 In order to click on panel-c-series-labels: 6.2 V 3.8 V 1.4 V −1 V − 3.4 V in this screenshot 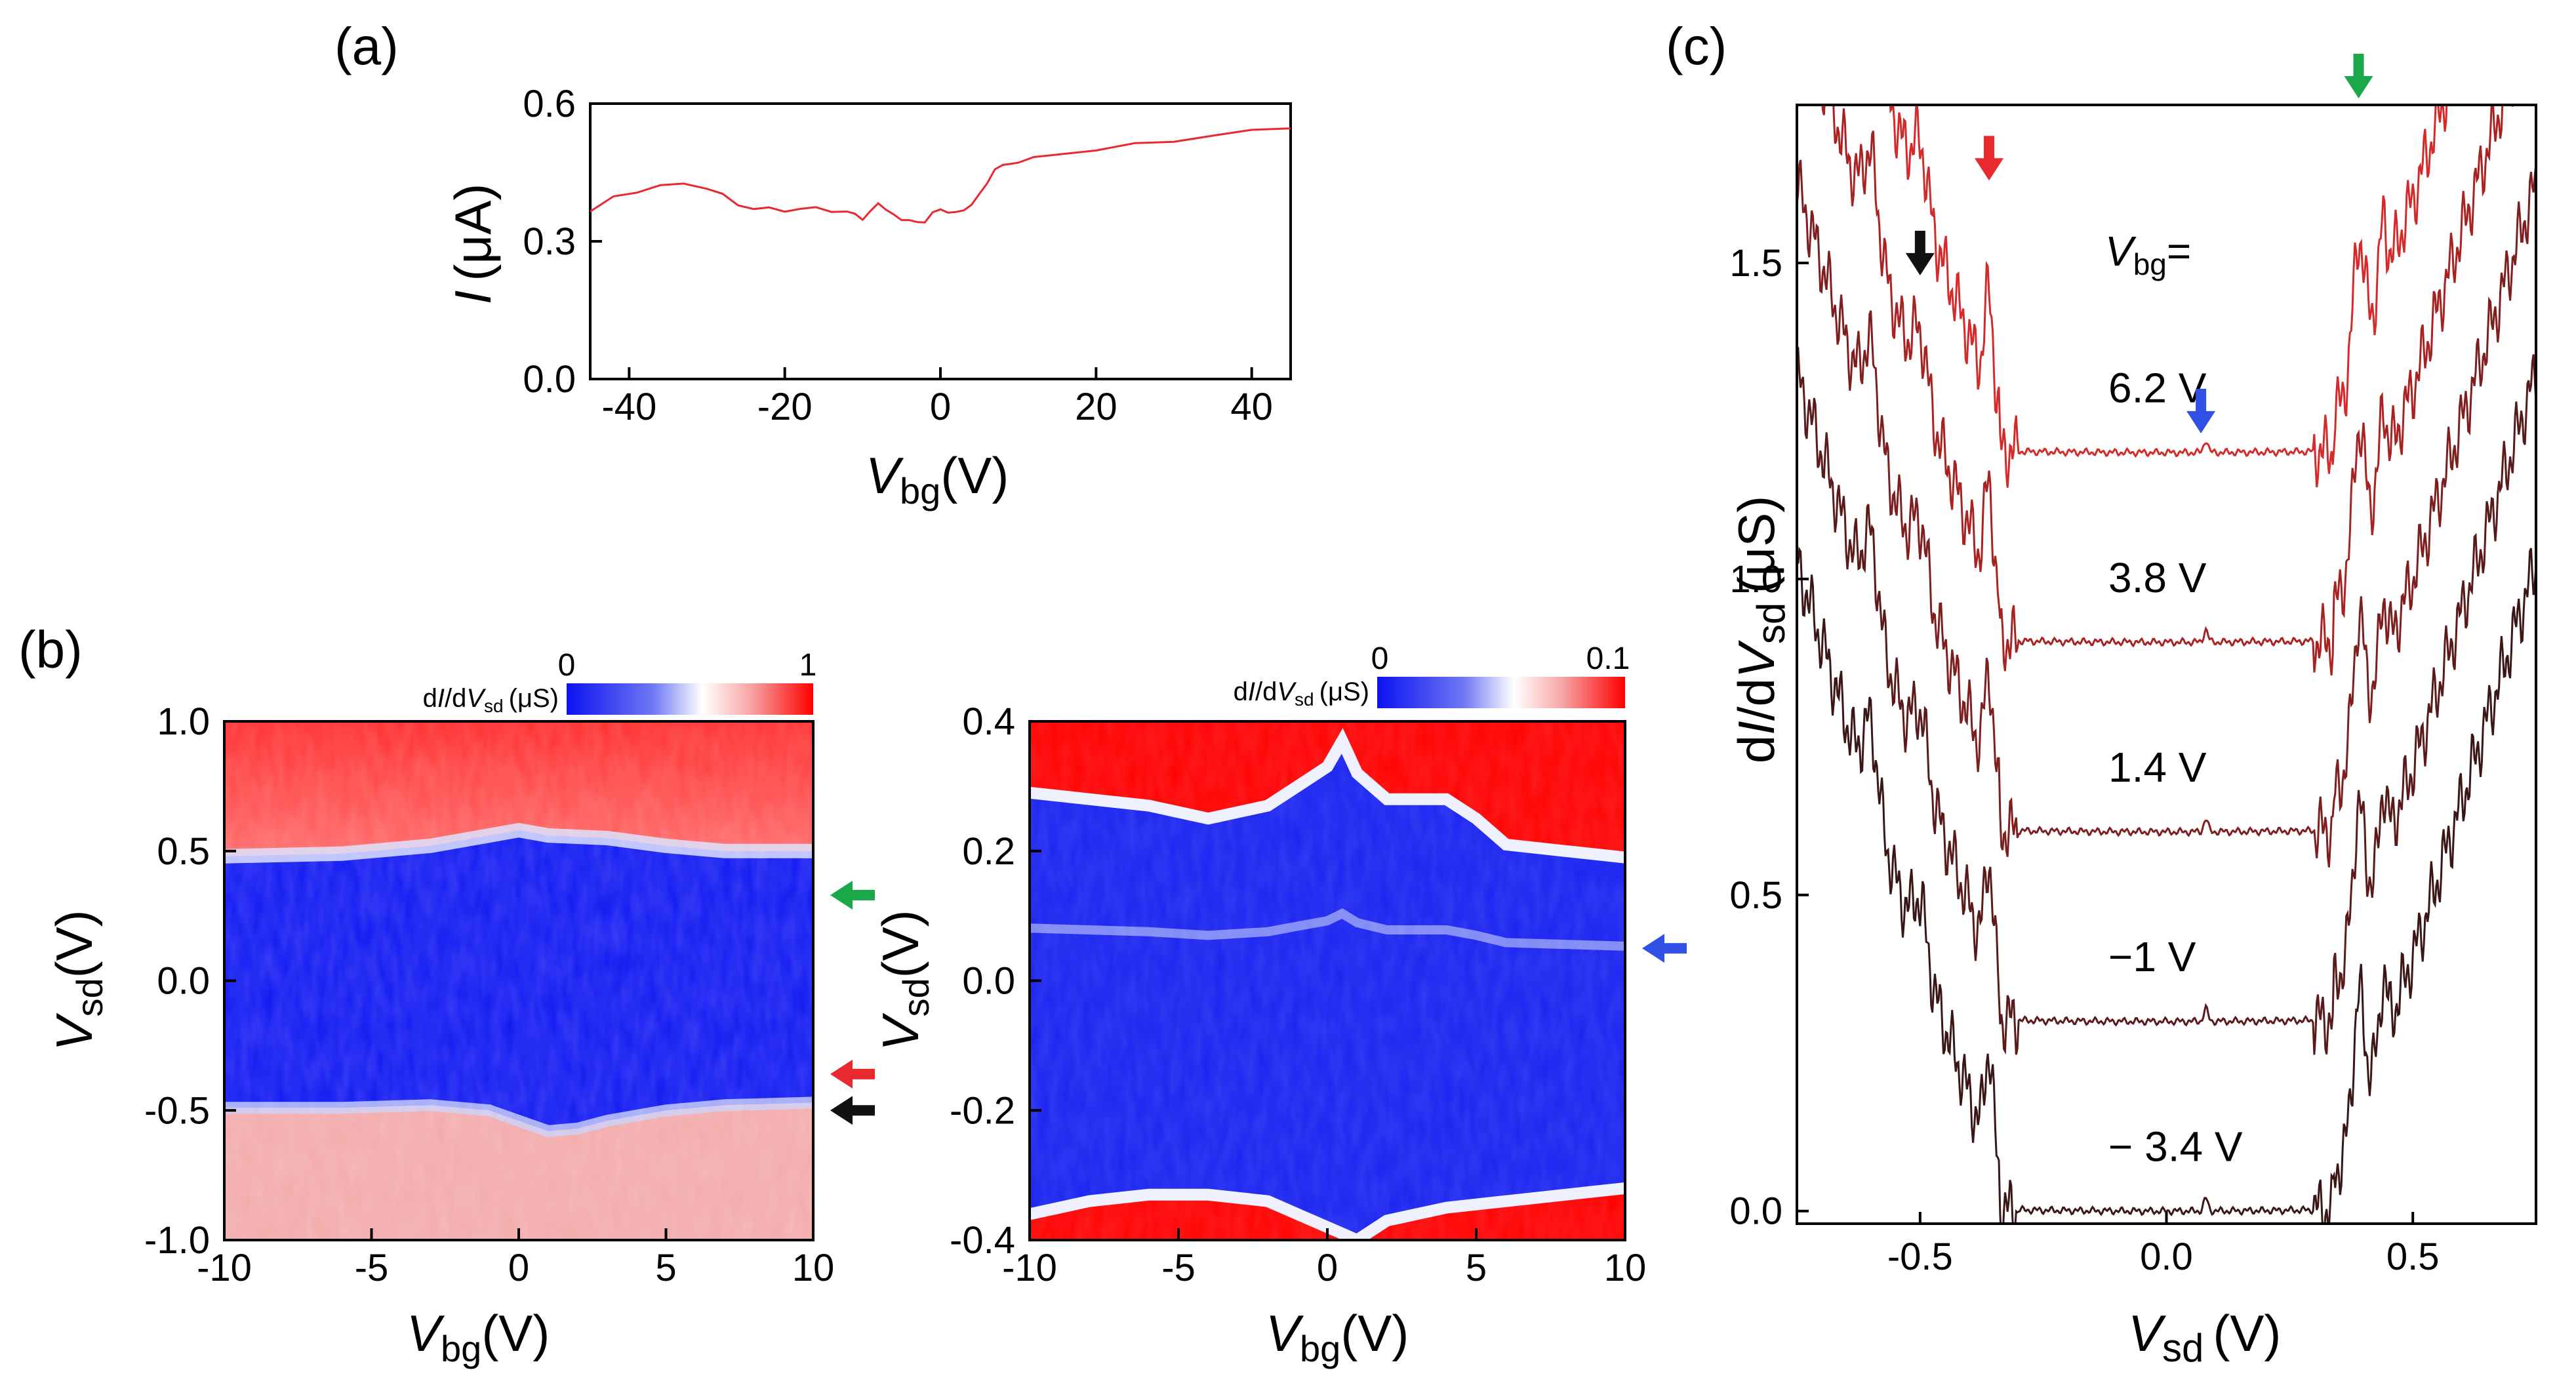, I will do `click(2175, 768)`.